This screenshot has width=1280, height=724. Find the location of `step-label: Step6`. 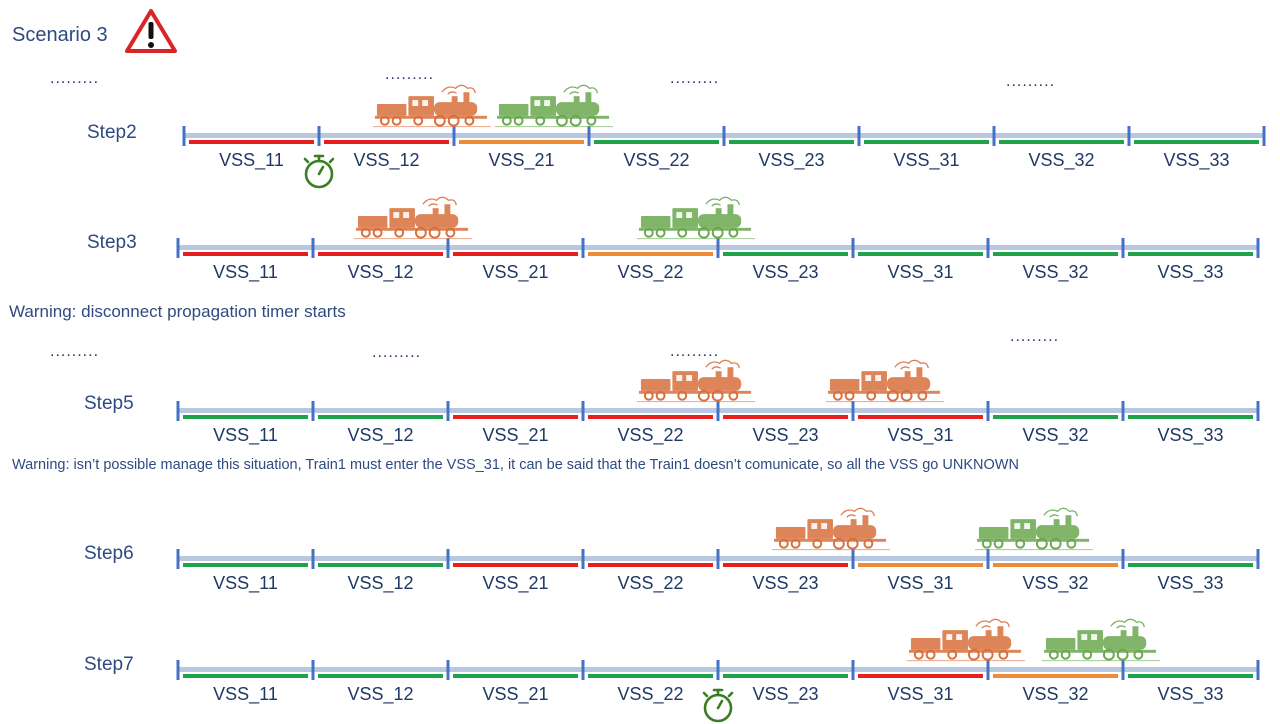

step-label: Step6 is located at coordinates (109, 553).